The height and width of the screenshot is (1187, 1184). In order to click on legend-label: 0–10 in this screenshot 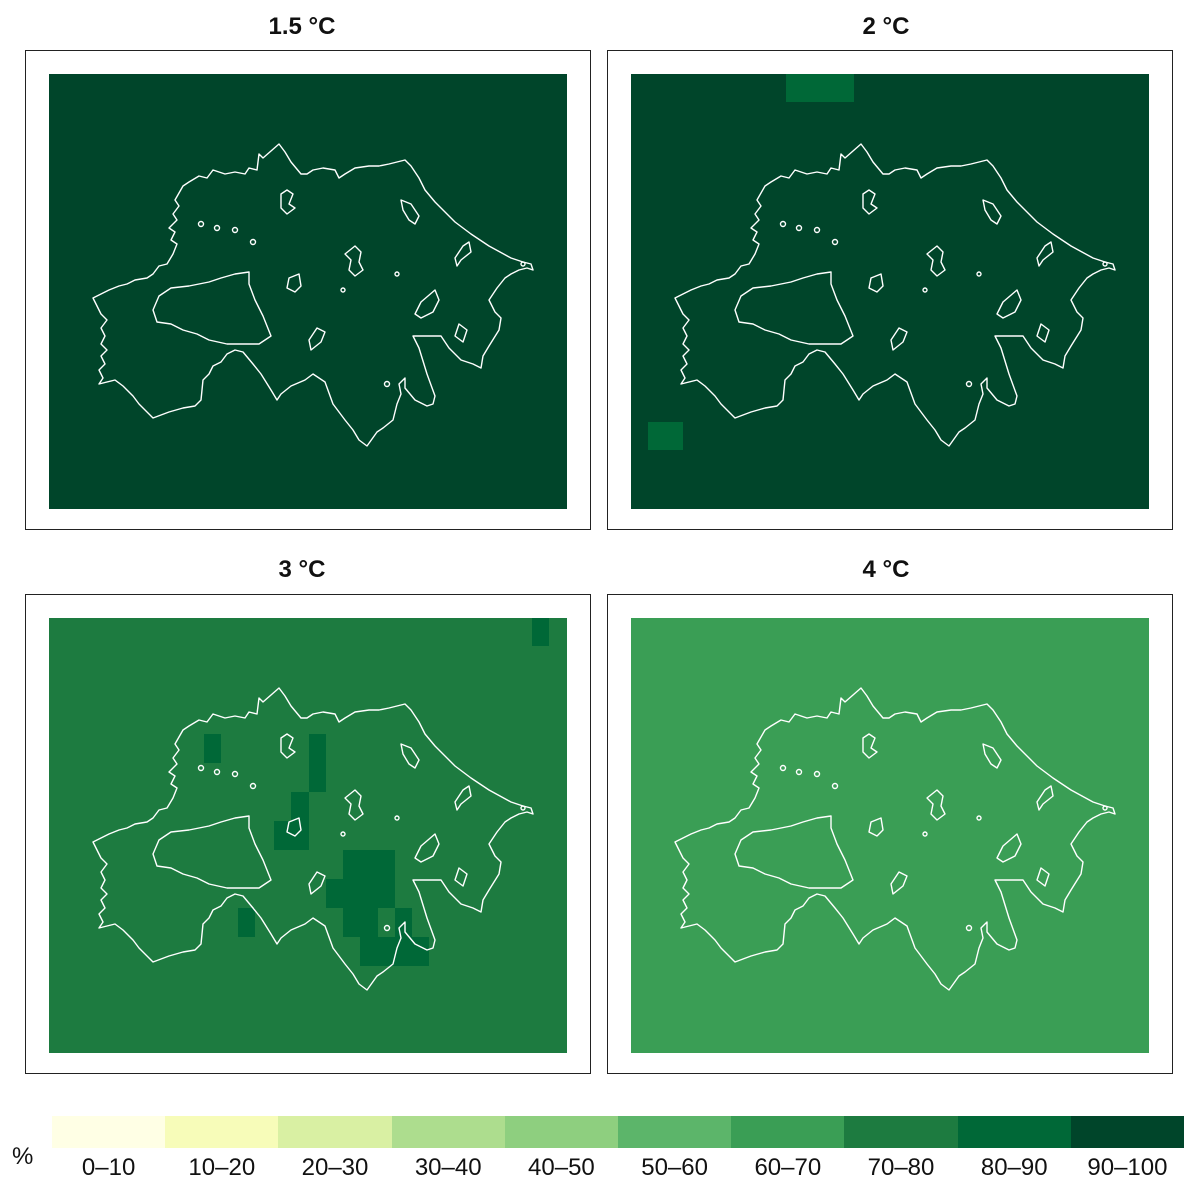, I will do `click(108, 1167)`.